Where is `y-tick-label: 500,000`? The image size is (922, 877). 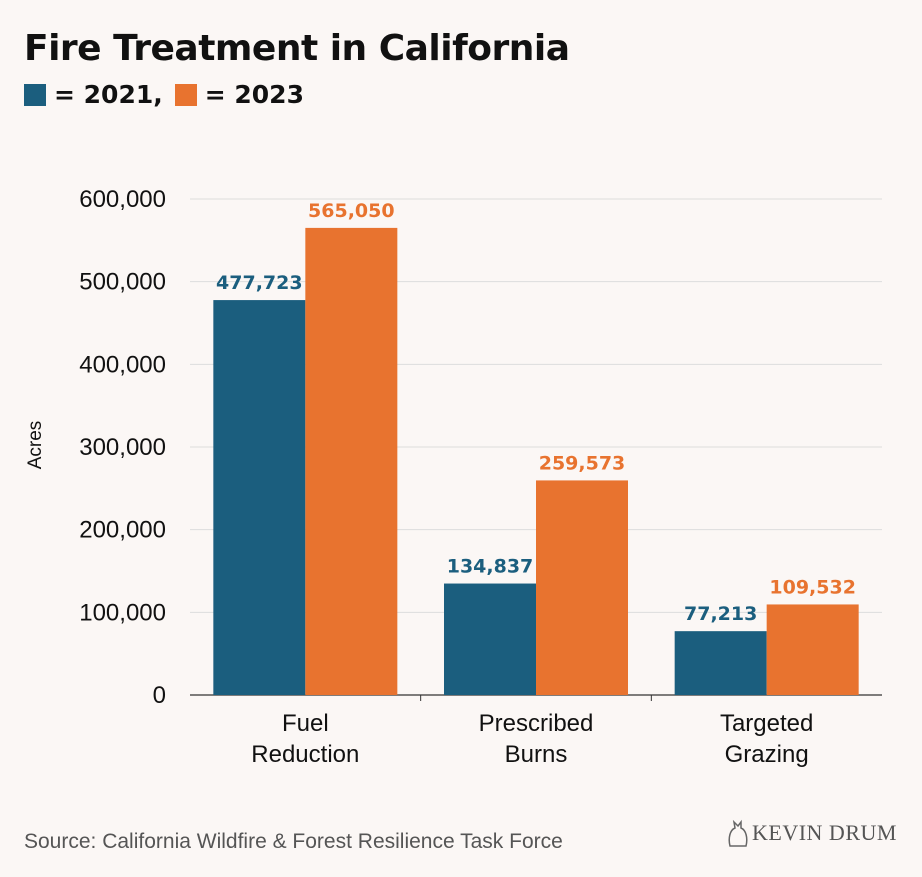
y-tick-label: 500,000 is located at coordinates (122, 282).